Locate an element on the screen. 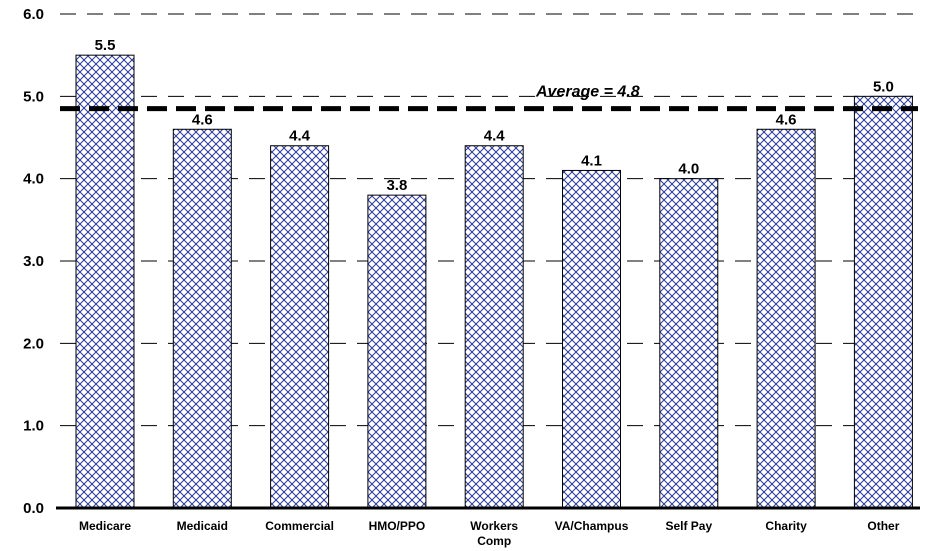 The height and width of the screenshot is (551, 926). category-label: Self Pay is located at coordinates (688, 526).